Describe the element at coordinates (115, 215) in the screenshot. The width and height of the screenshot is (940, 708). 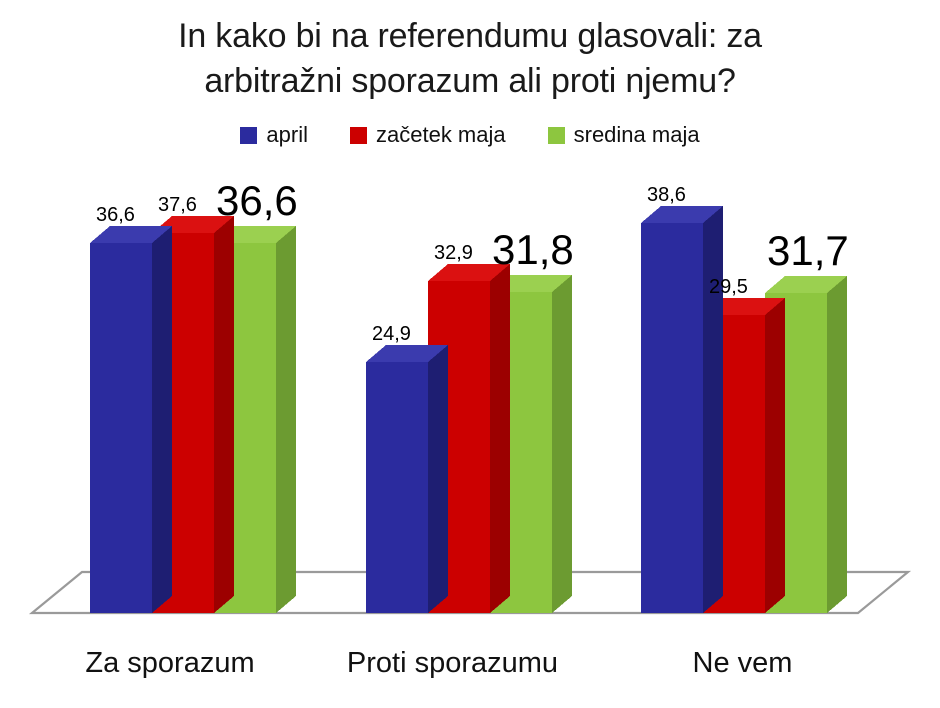
I see `data-label-0-0: 36,6` at that location.